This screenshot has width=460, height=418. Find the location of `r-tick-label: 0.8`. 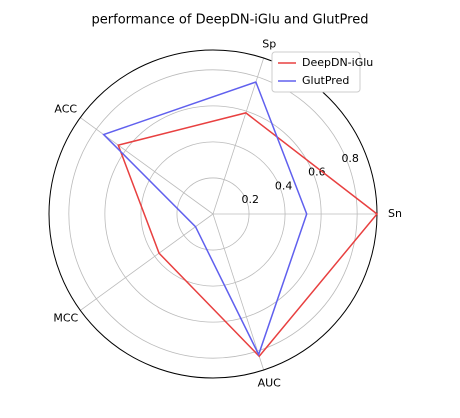

r-tick-label: 0.8 is located at coordinates (350, 158).